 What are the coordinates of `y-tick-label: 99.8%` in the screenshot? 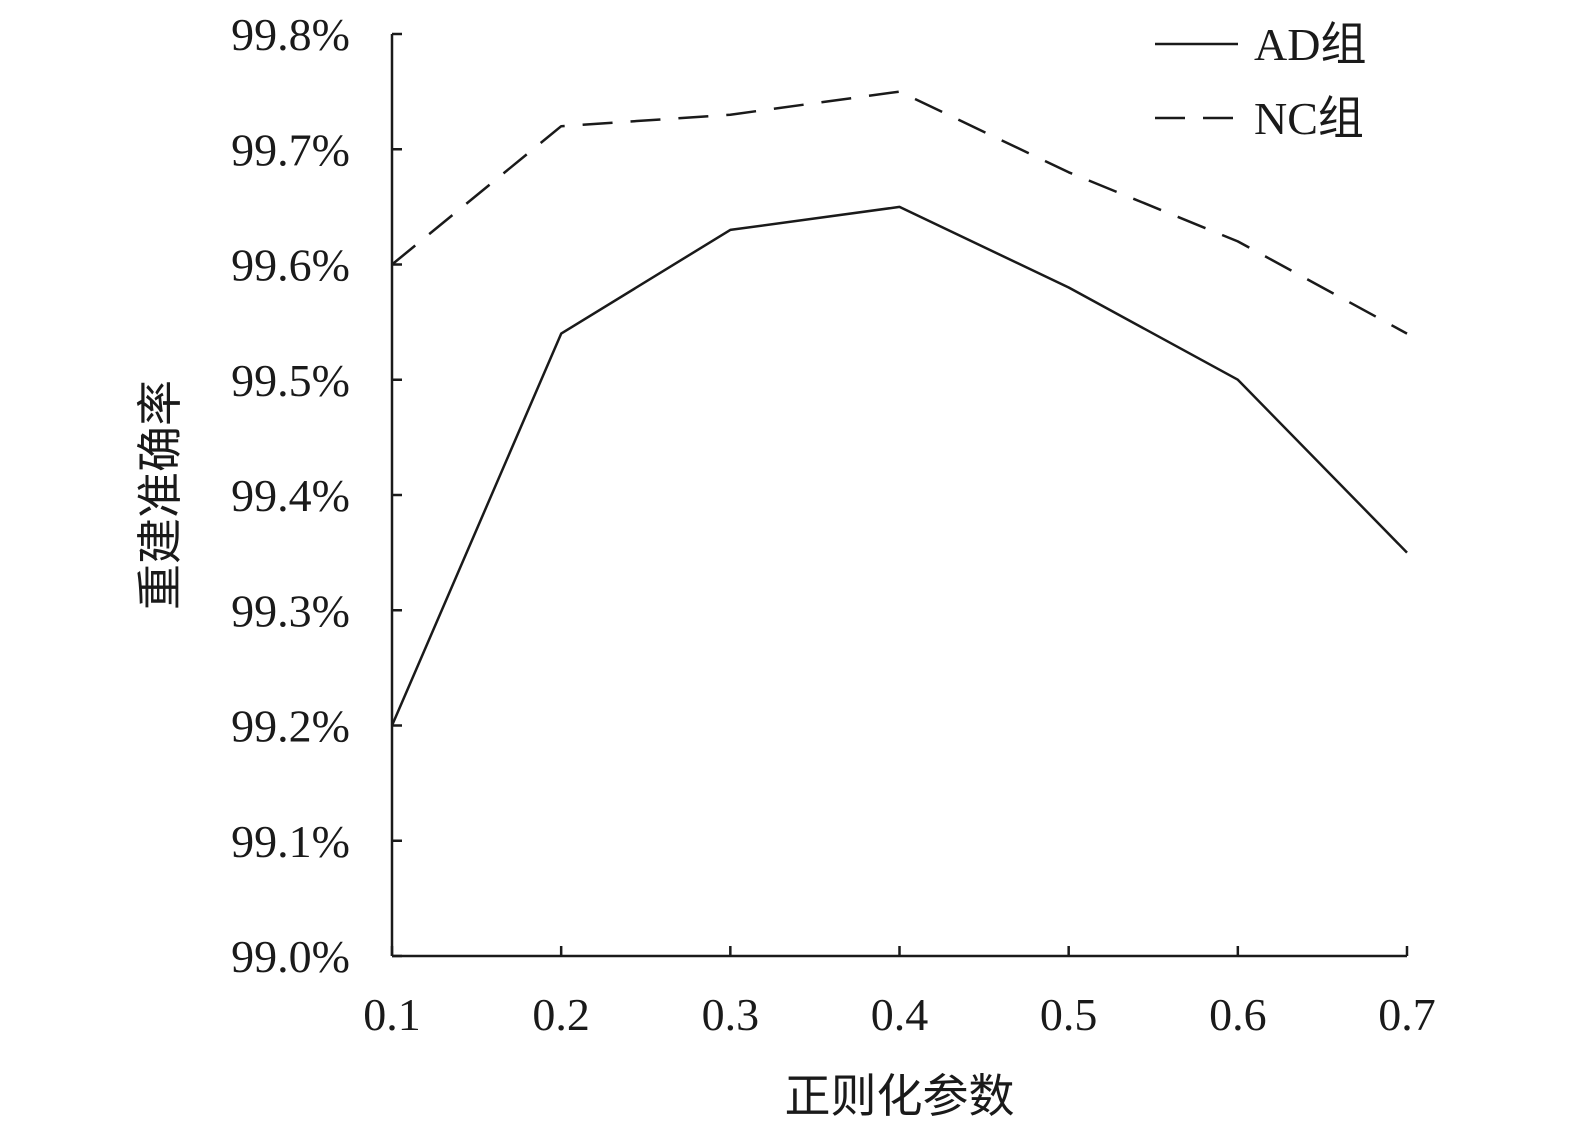 It's located at (290, 34).